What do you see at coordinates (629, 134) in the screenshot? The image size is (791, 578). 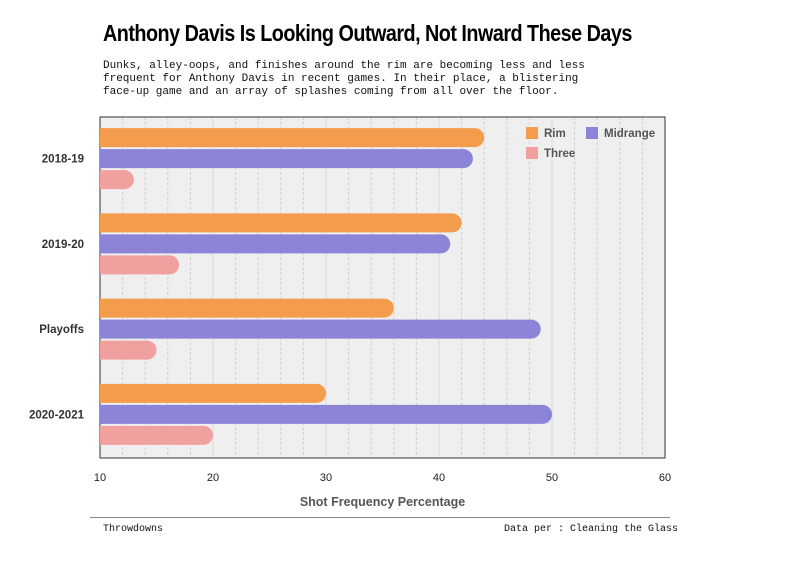 I see `legend-label: Midrange` at bounding box center [629, 134].